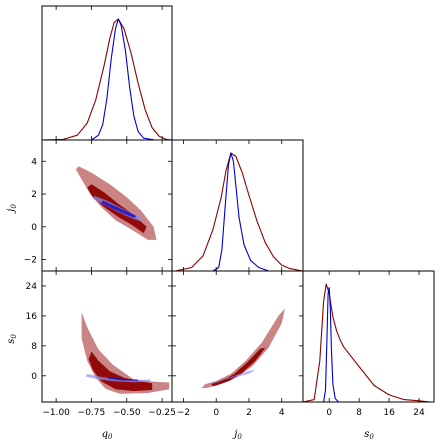 Image resolution: width=443 pixels, height=443 pixels. Describe the element at coordinates (32, 287) in the screenshot. I see `y-tick-label-s0-vs-q0-3: 24` at that location.